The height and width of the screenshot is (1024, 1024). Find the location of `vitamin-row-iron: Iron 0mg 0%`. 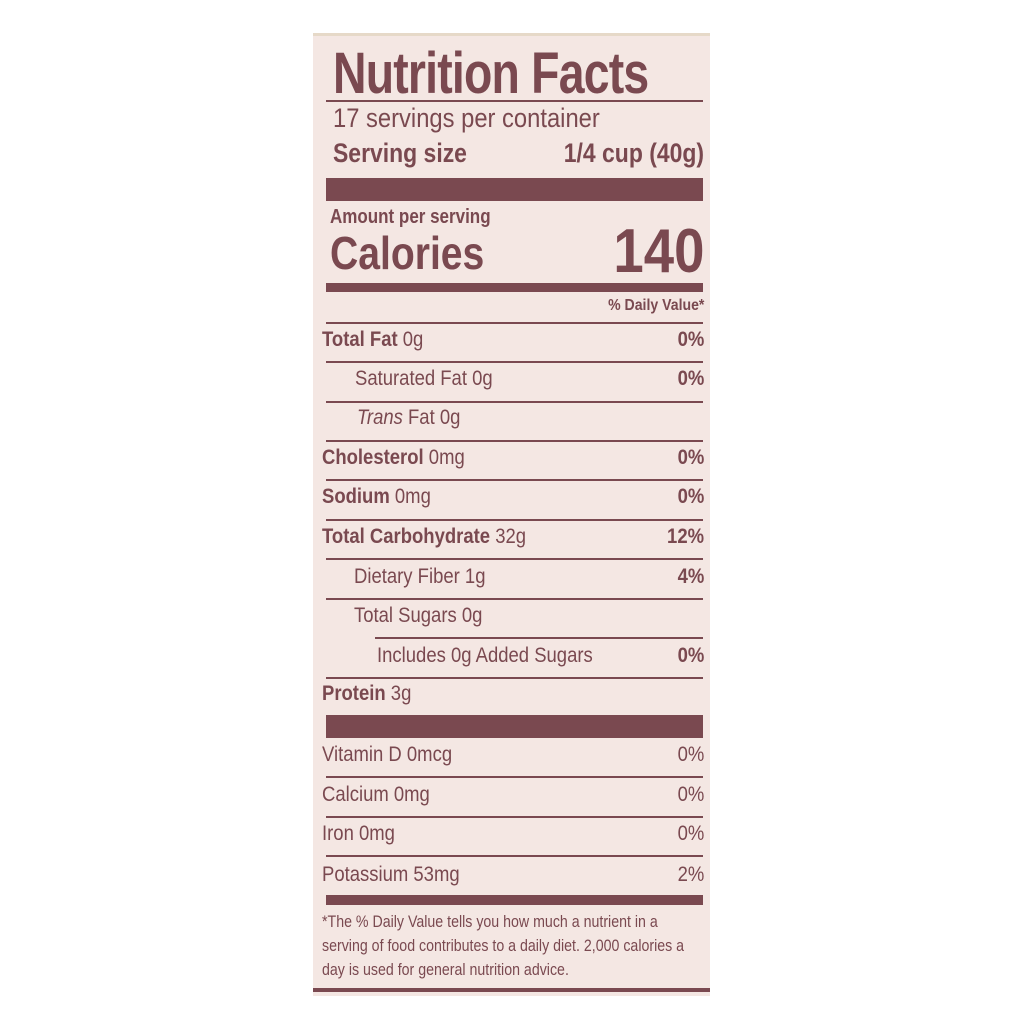

vitamin-row-iron: Iron 0mg 0% is located at coordinates (513, 833).